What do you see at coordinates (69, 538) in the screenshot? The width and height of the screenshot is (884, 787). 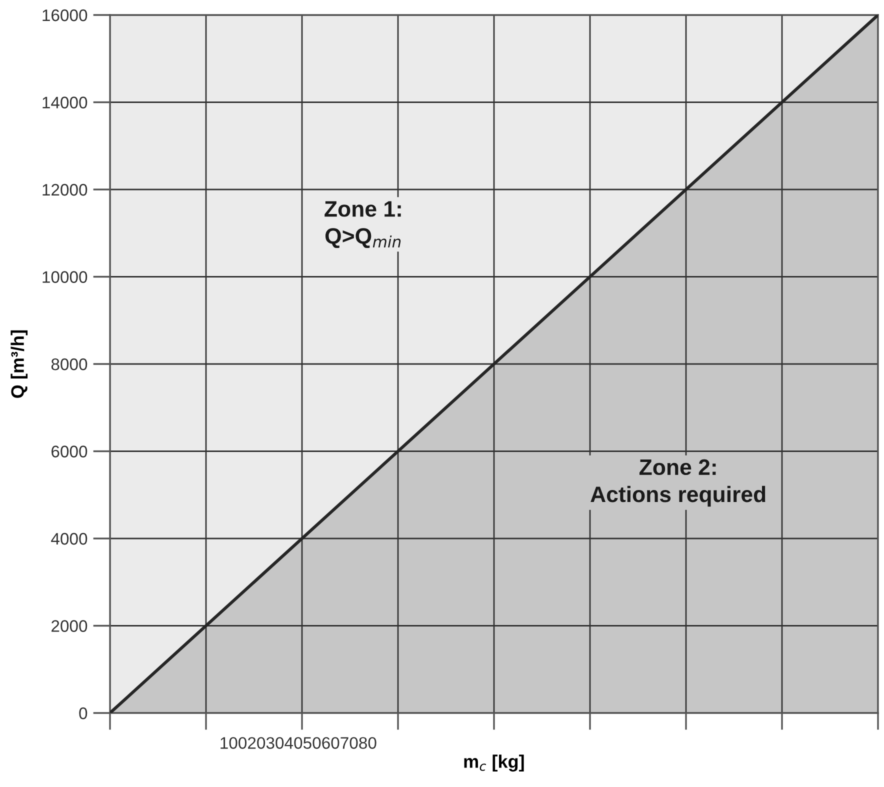 I see `y-tick-label: 4000` at bounding box center [69, 538].